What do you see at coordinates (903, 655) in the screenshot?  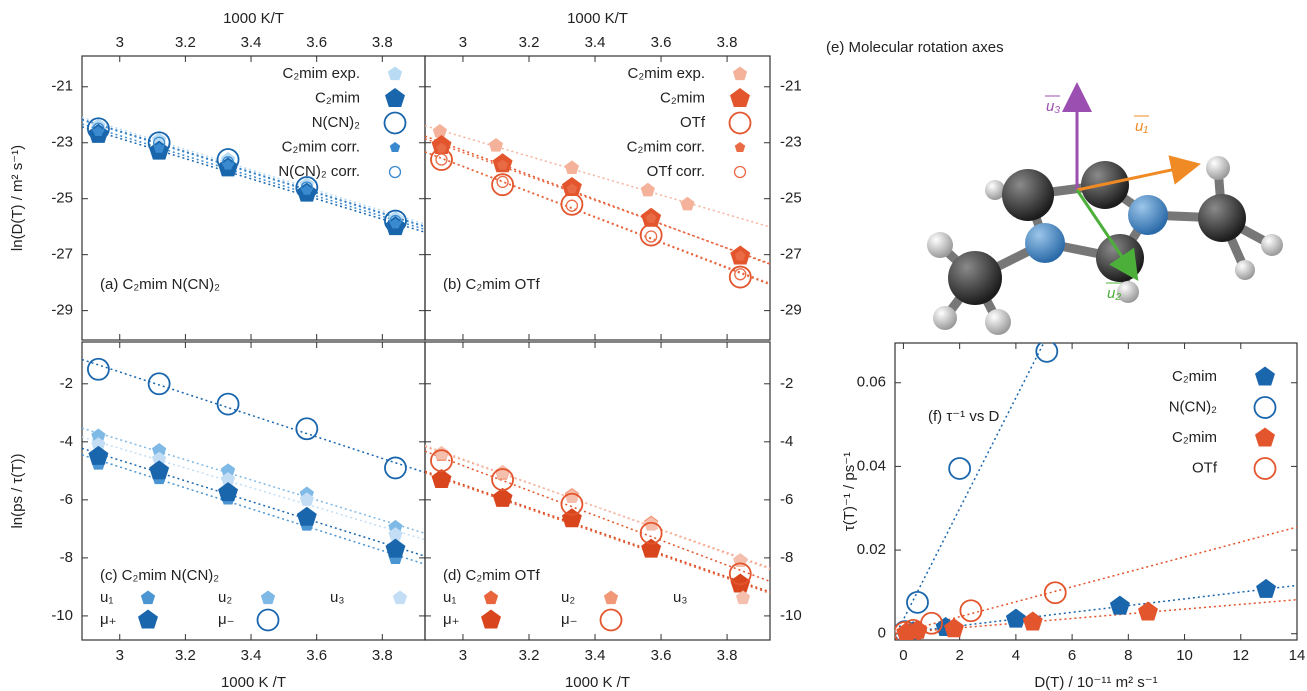 I see `x-tick-label: 0` at bounding box center [903, 655].